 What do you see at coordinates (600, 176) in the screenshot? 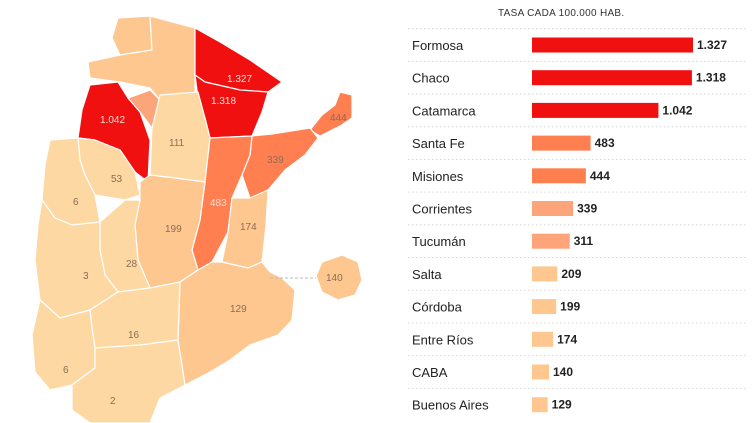
I see `value-label: 444` at bounding box center [600, 176].